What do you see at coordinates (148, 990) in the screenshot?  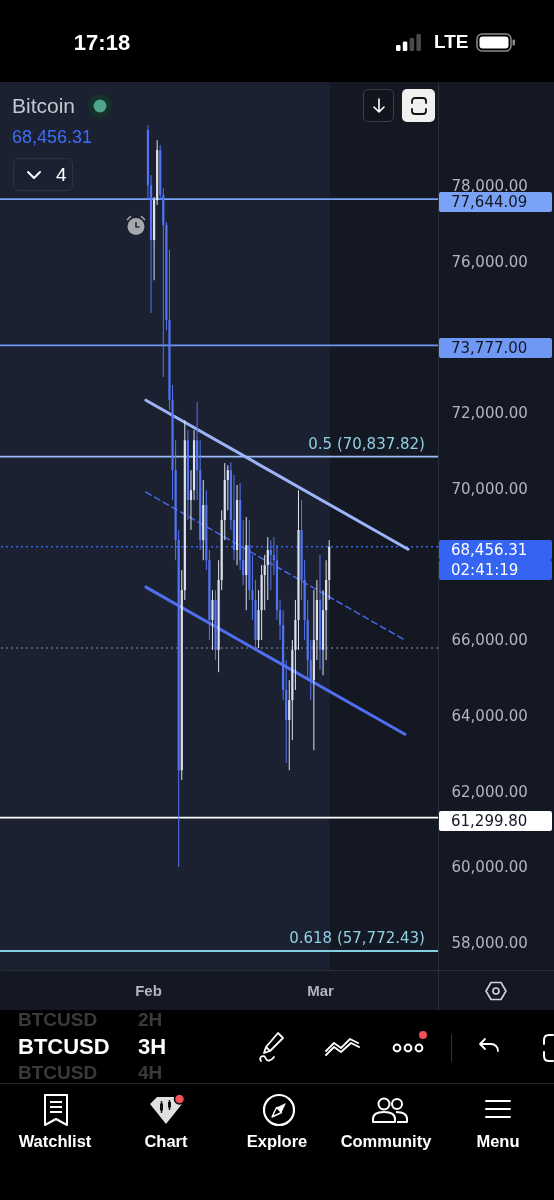 I see `x-tick-label: Feb` at bounding box center [148, 990].